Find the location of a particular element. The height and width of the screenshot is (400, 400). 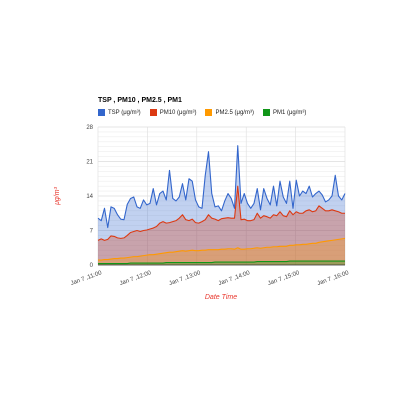

x-tick-label: Jan 7 ,14:00 is located at coordinates (235, 278).